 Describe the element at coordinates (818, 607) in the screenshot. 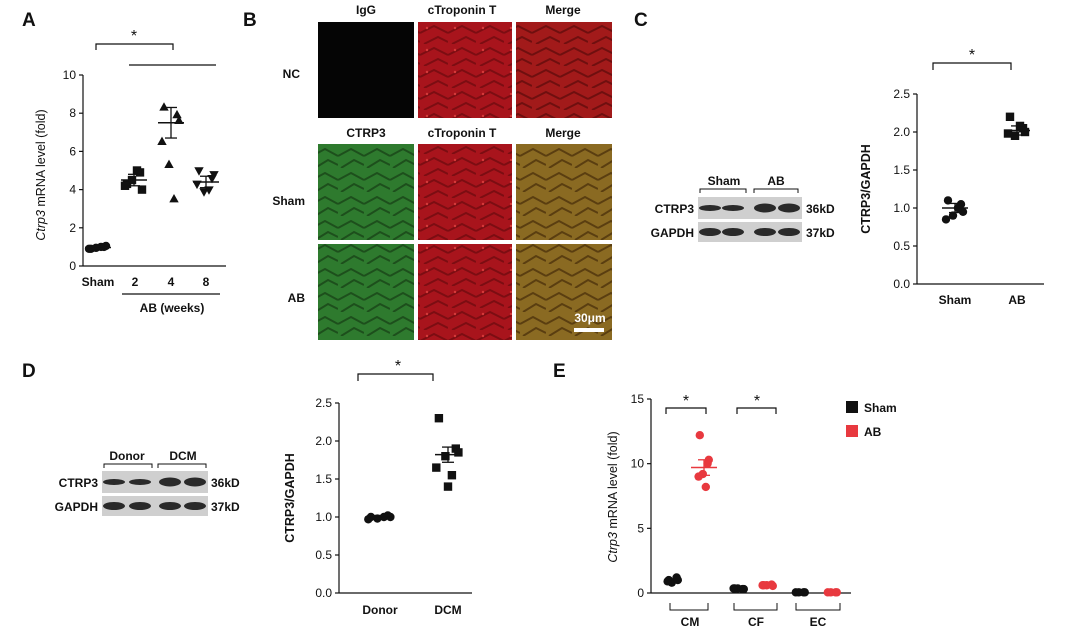

I see `e-group-bracket-ec` at that location.